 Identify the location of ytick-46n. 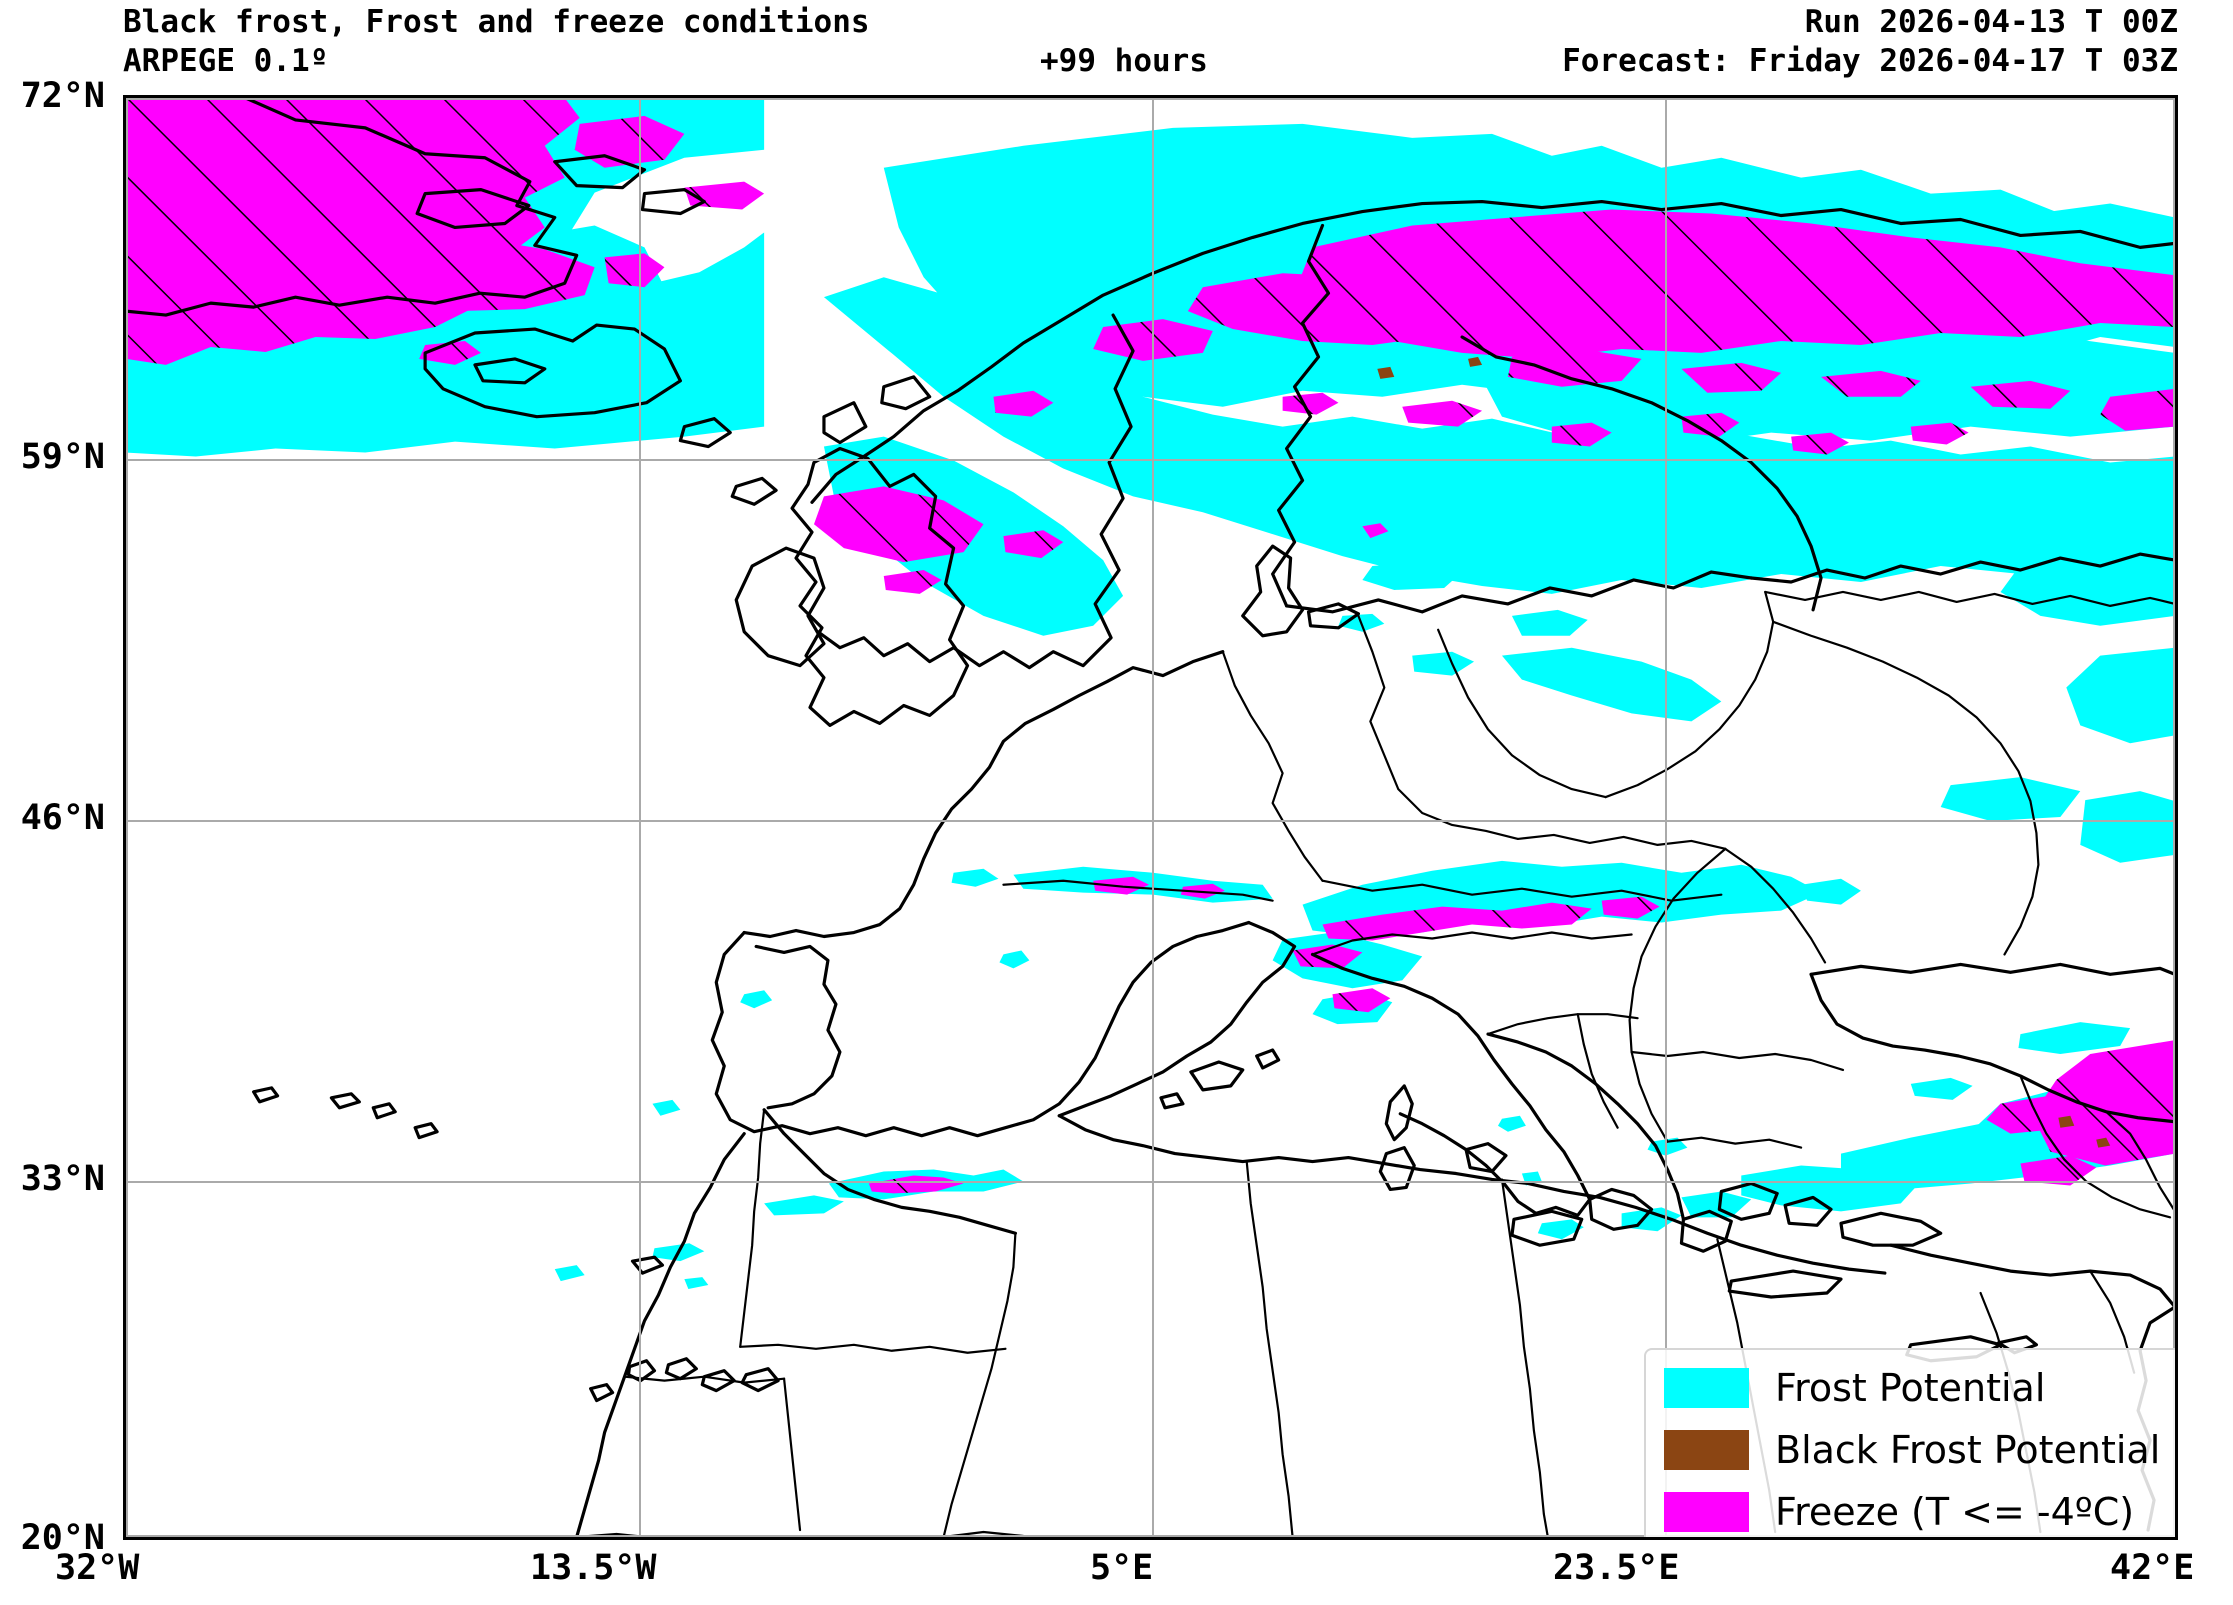
(124, 821).